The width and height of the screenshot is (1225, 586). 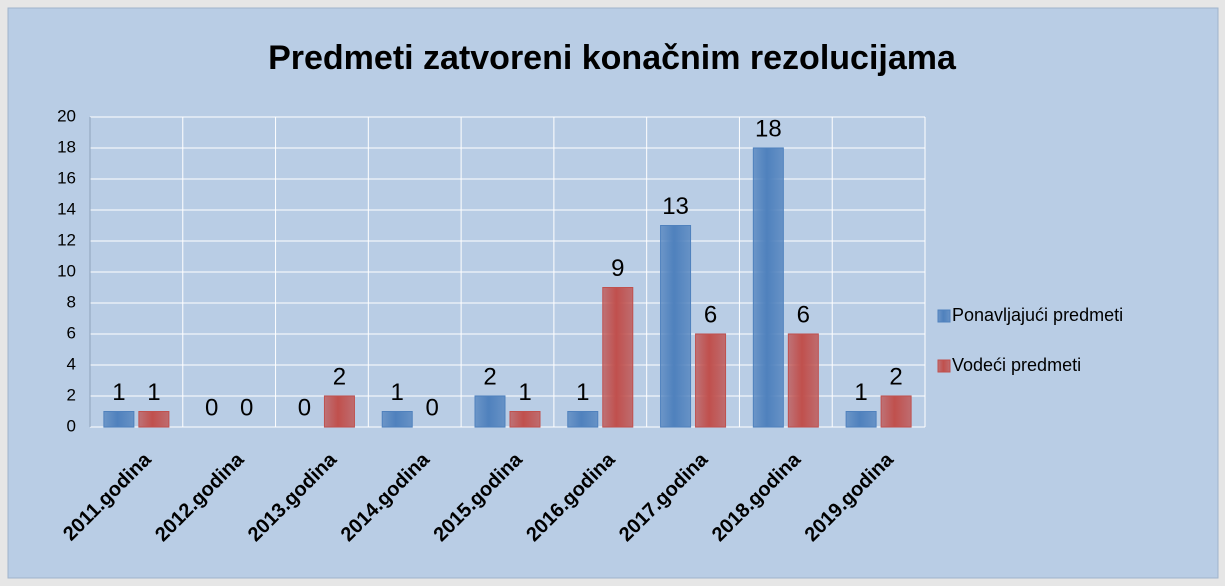 I want to click on y-tick-label: 16, so click(x=66, y=177).